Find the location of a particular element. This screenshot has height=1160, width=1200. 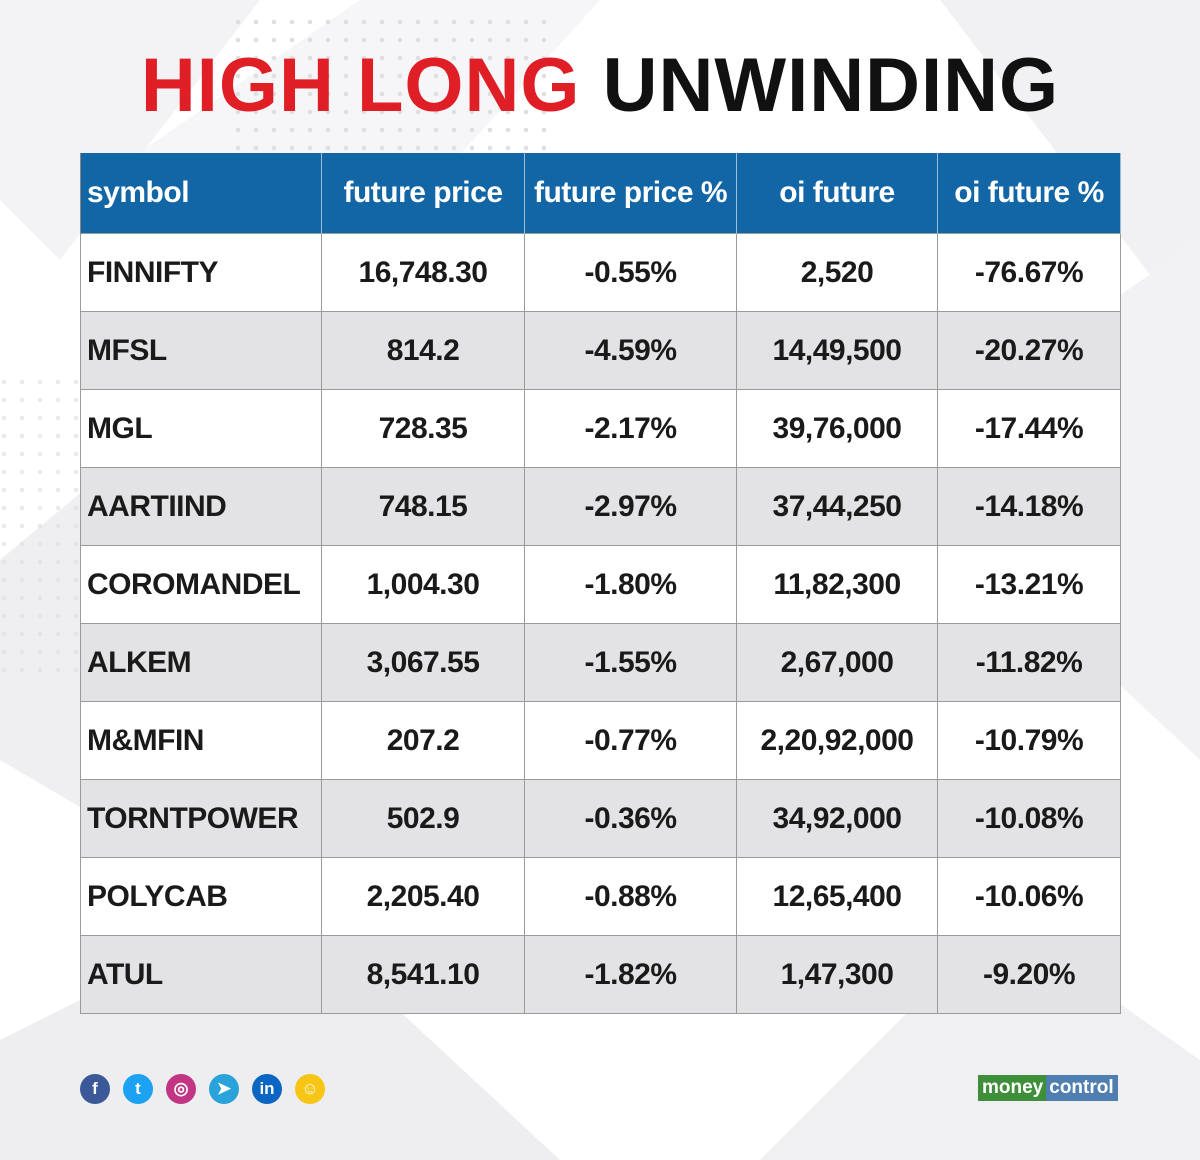

value-cell: 2,20,92,000 is located at coordinates (837, 740).